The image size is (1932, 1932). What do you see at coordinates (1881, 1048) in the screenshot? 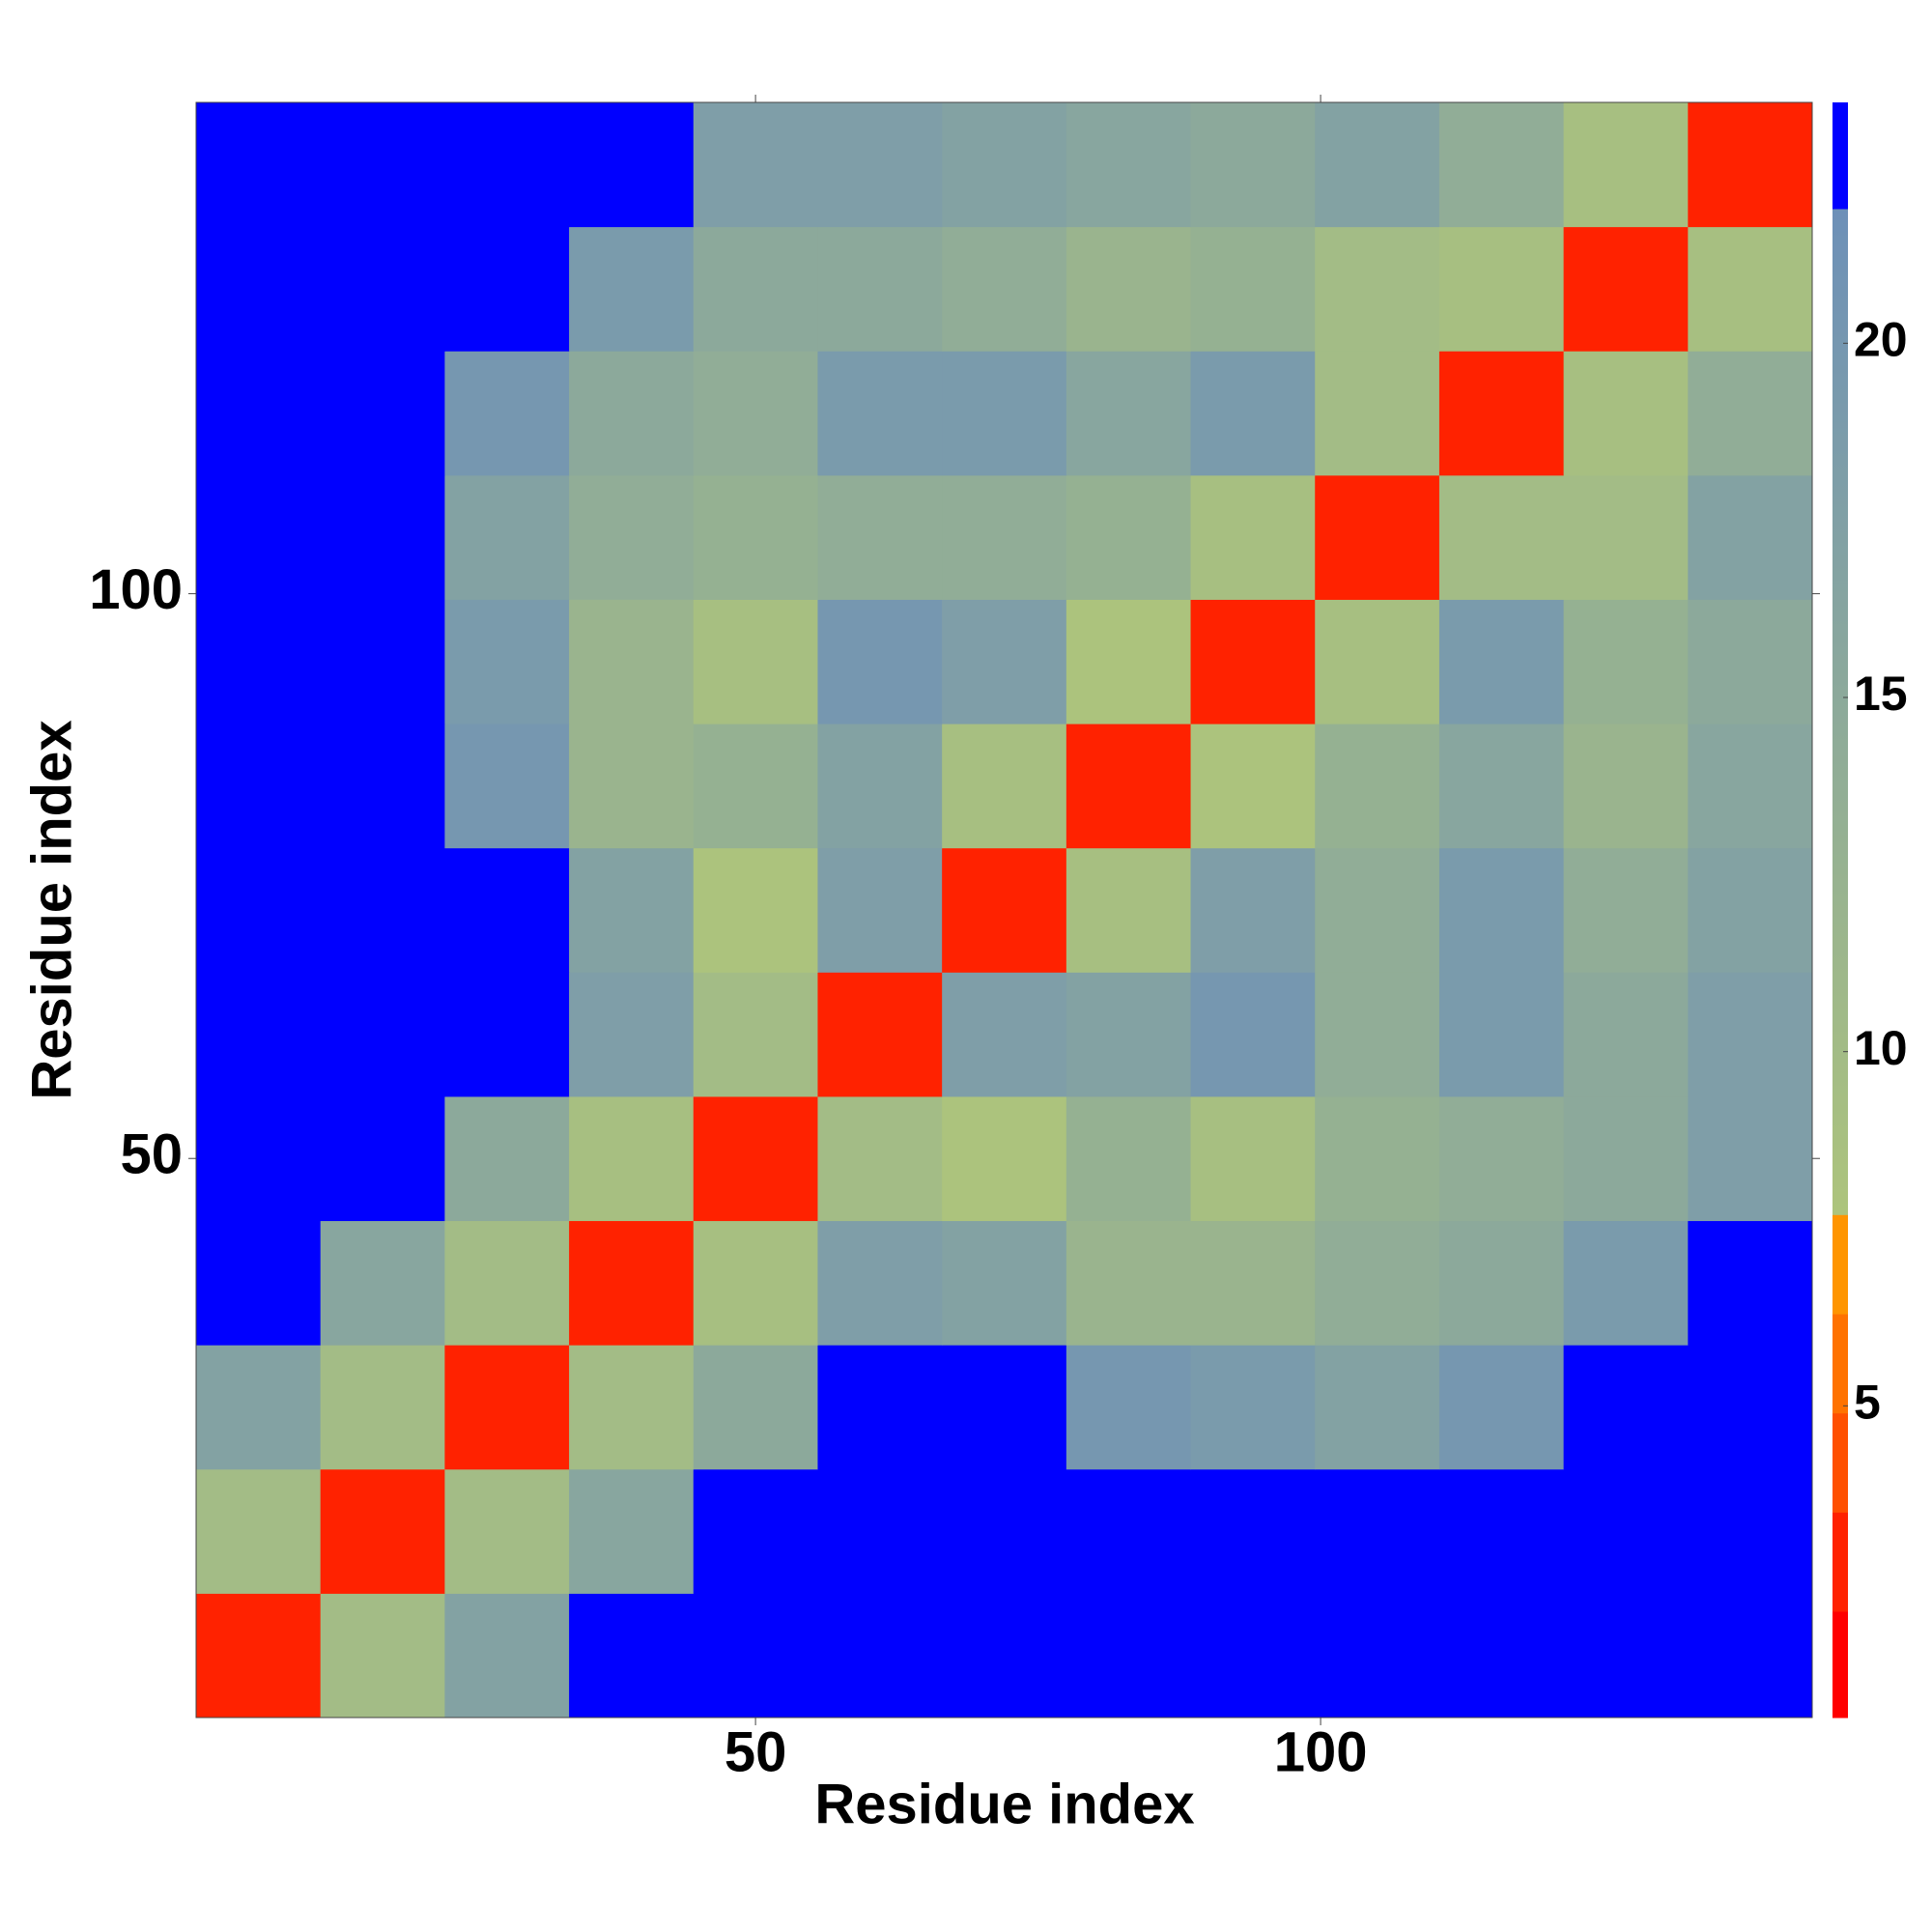
I see `colorbar-tick-label: 10` at bounding box center [1881, 1048].